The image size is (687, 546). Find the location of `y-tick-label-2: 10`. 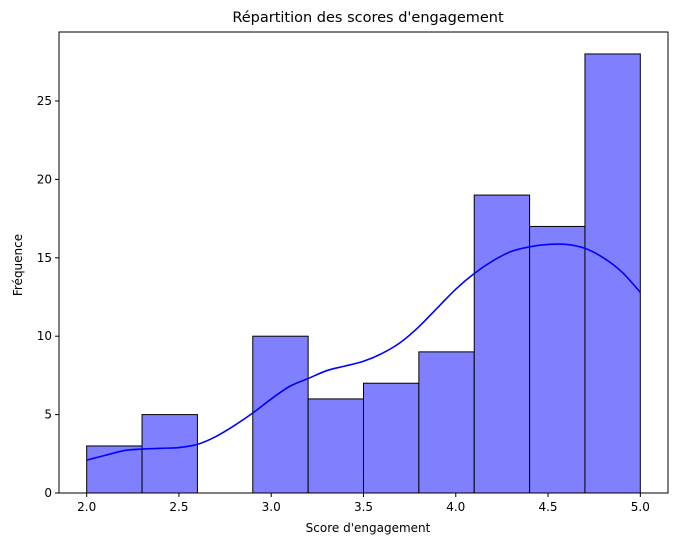

y-tick-label-2: 10 is located at coordinates (44, 336).